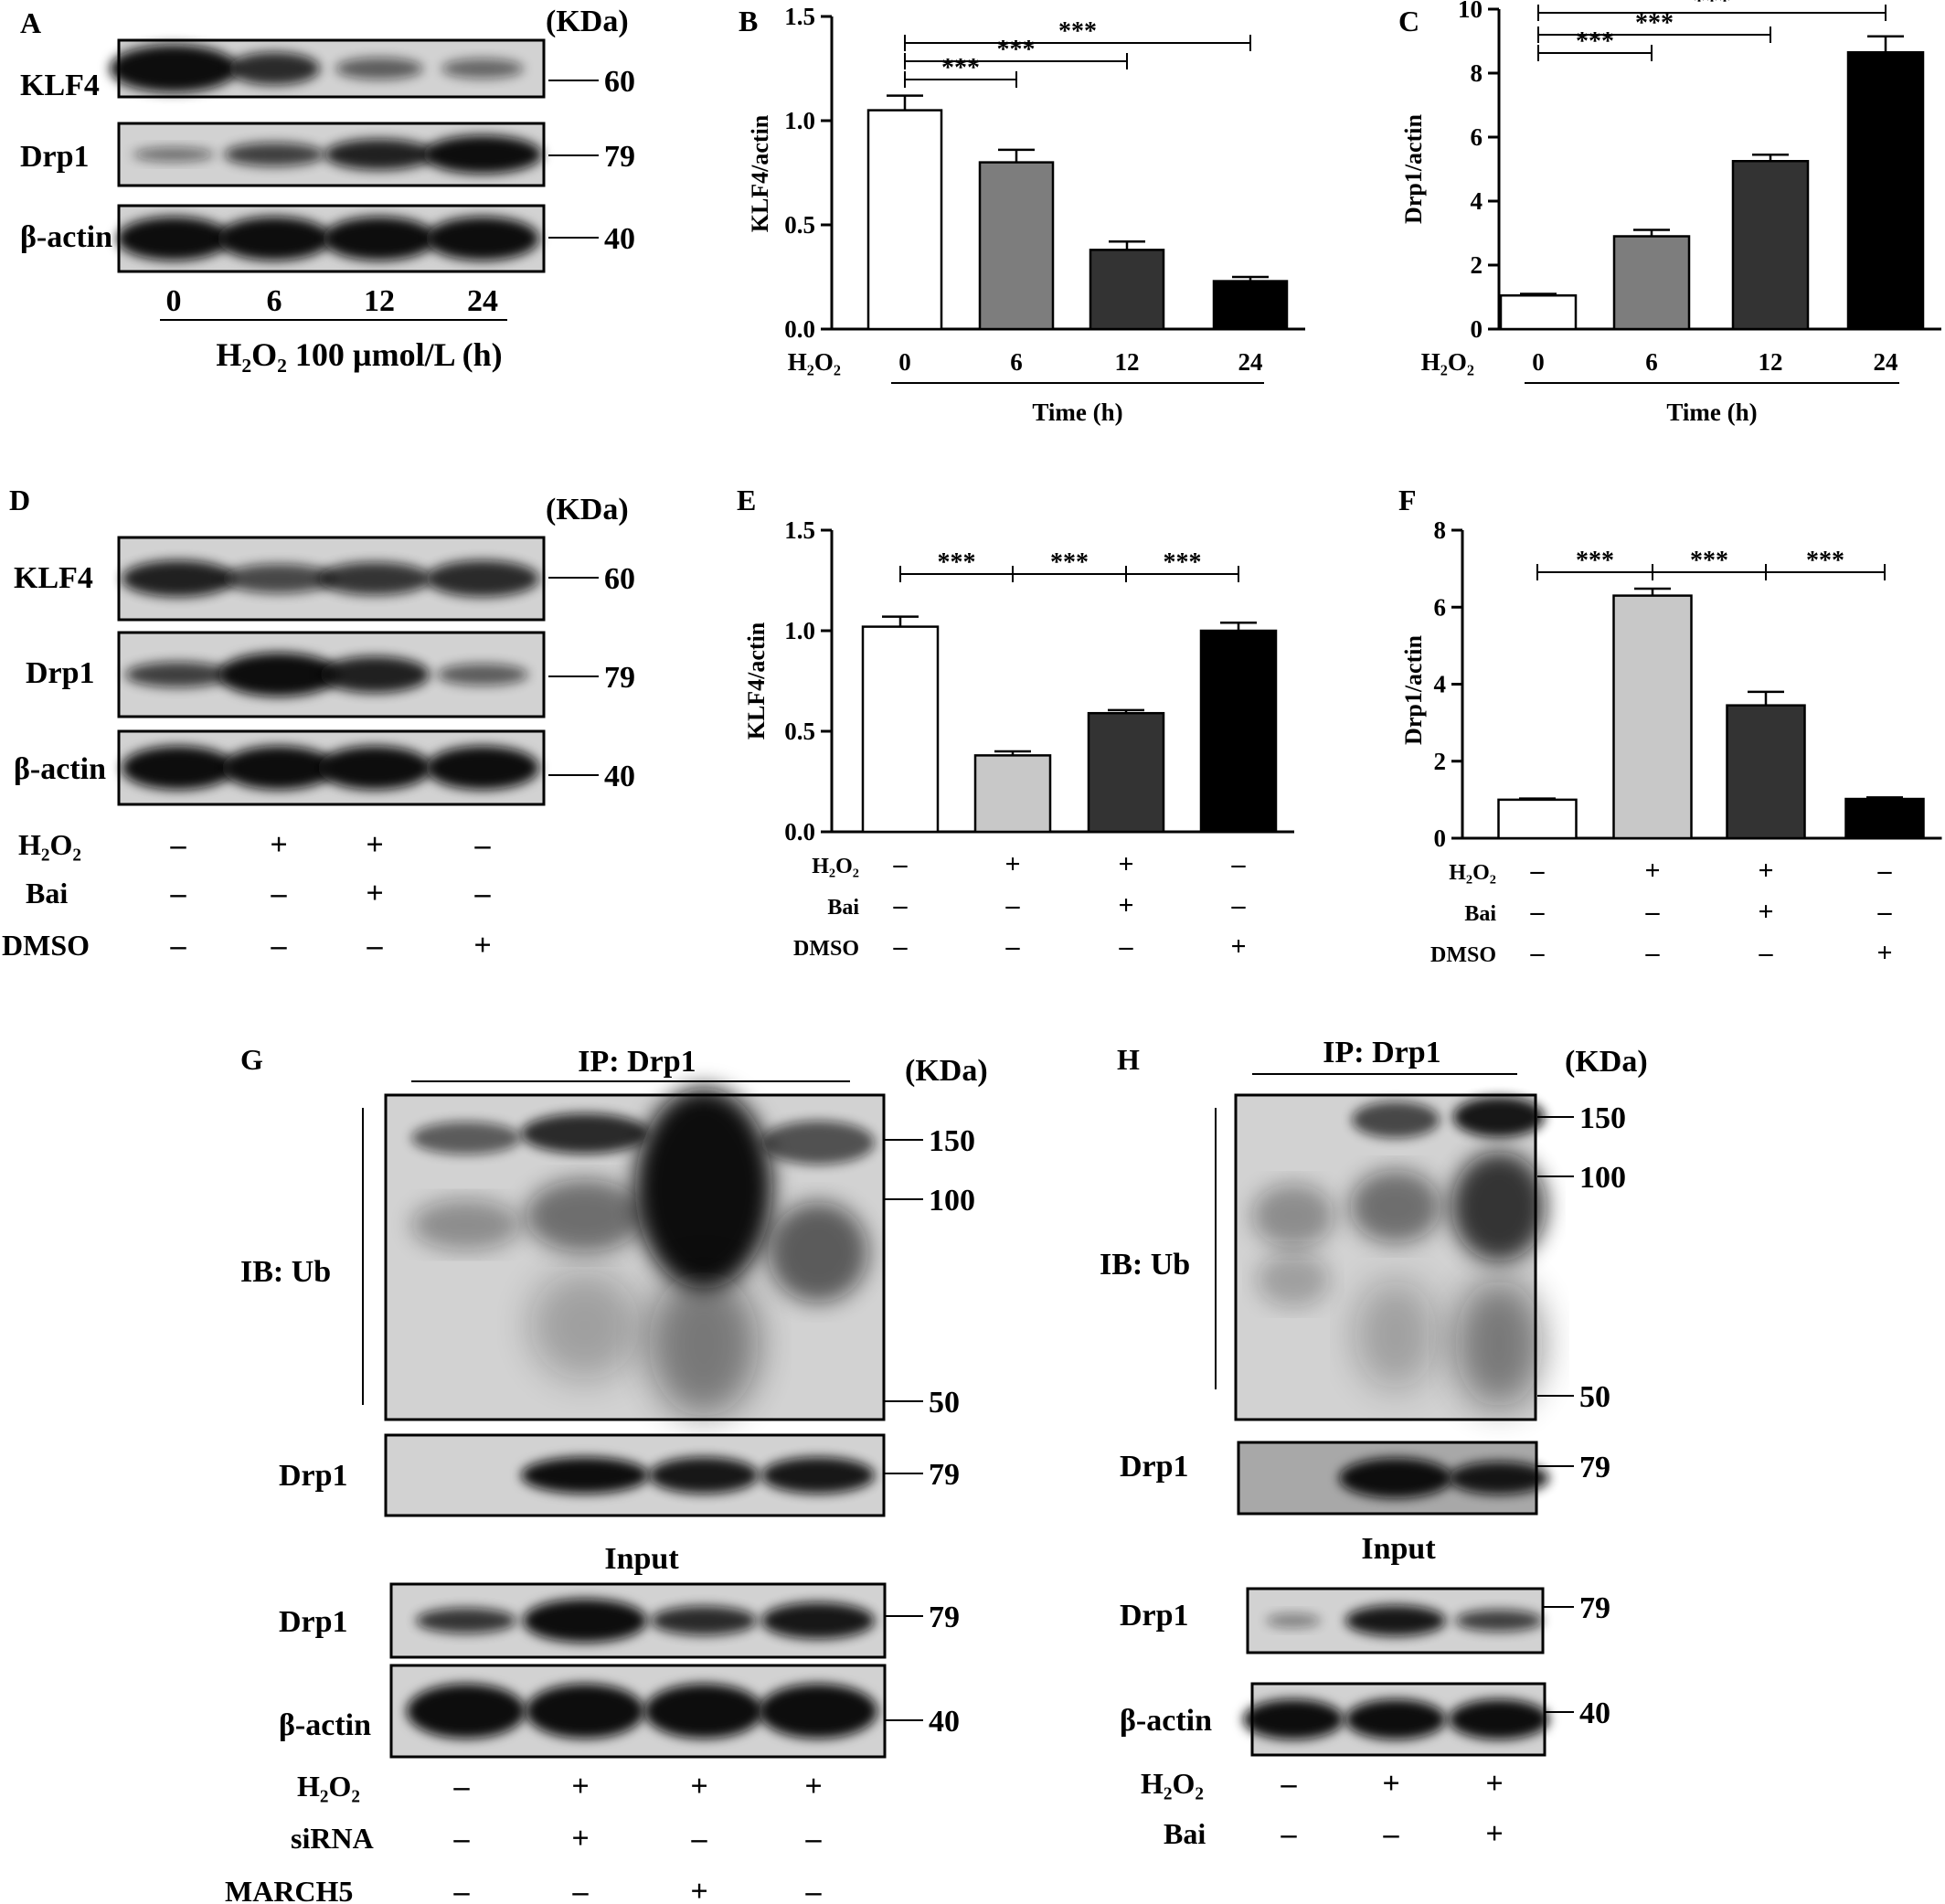 This screenshot has width=1945, height=1904. Describe the element at coordinates (760, 173) in the screenshot. I see `y-axis-label: KLF4/actin` at that location.